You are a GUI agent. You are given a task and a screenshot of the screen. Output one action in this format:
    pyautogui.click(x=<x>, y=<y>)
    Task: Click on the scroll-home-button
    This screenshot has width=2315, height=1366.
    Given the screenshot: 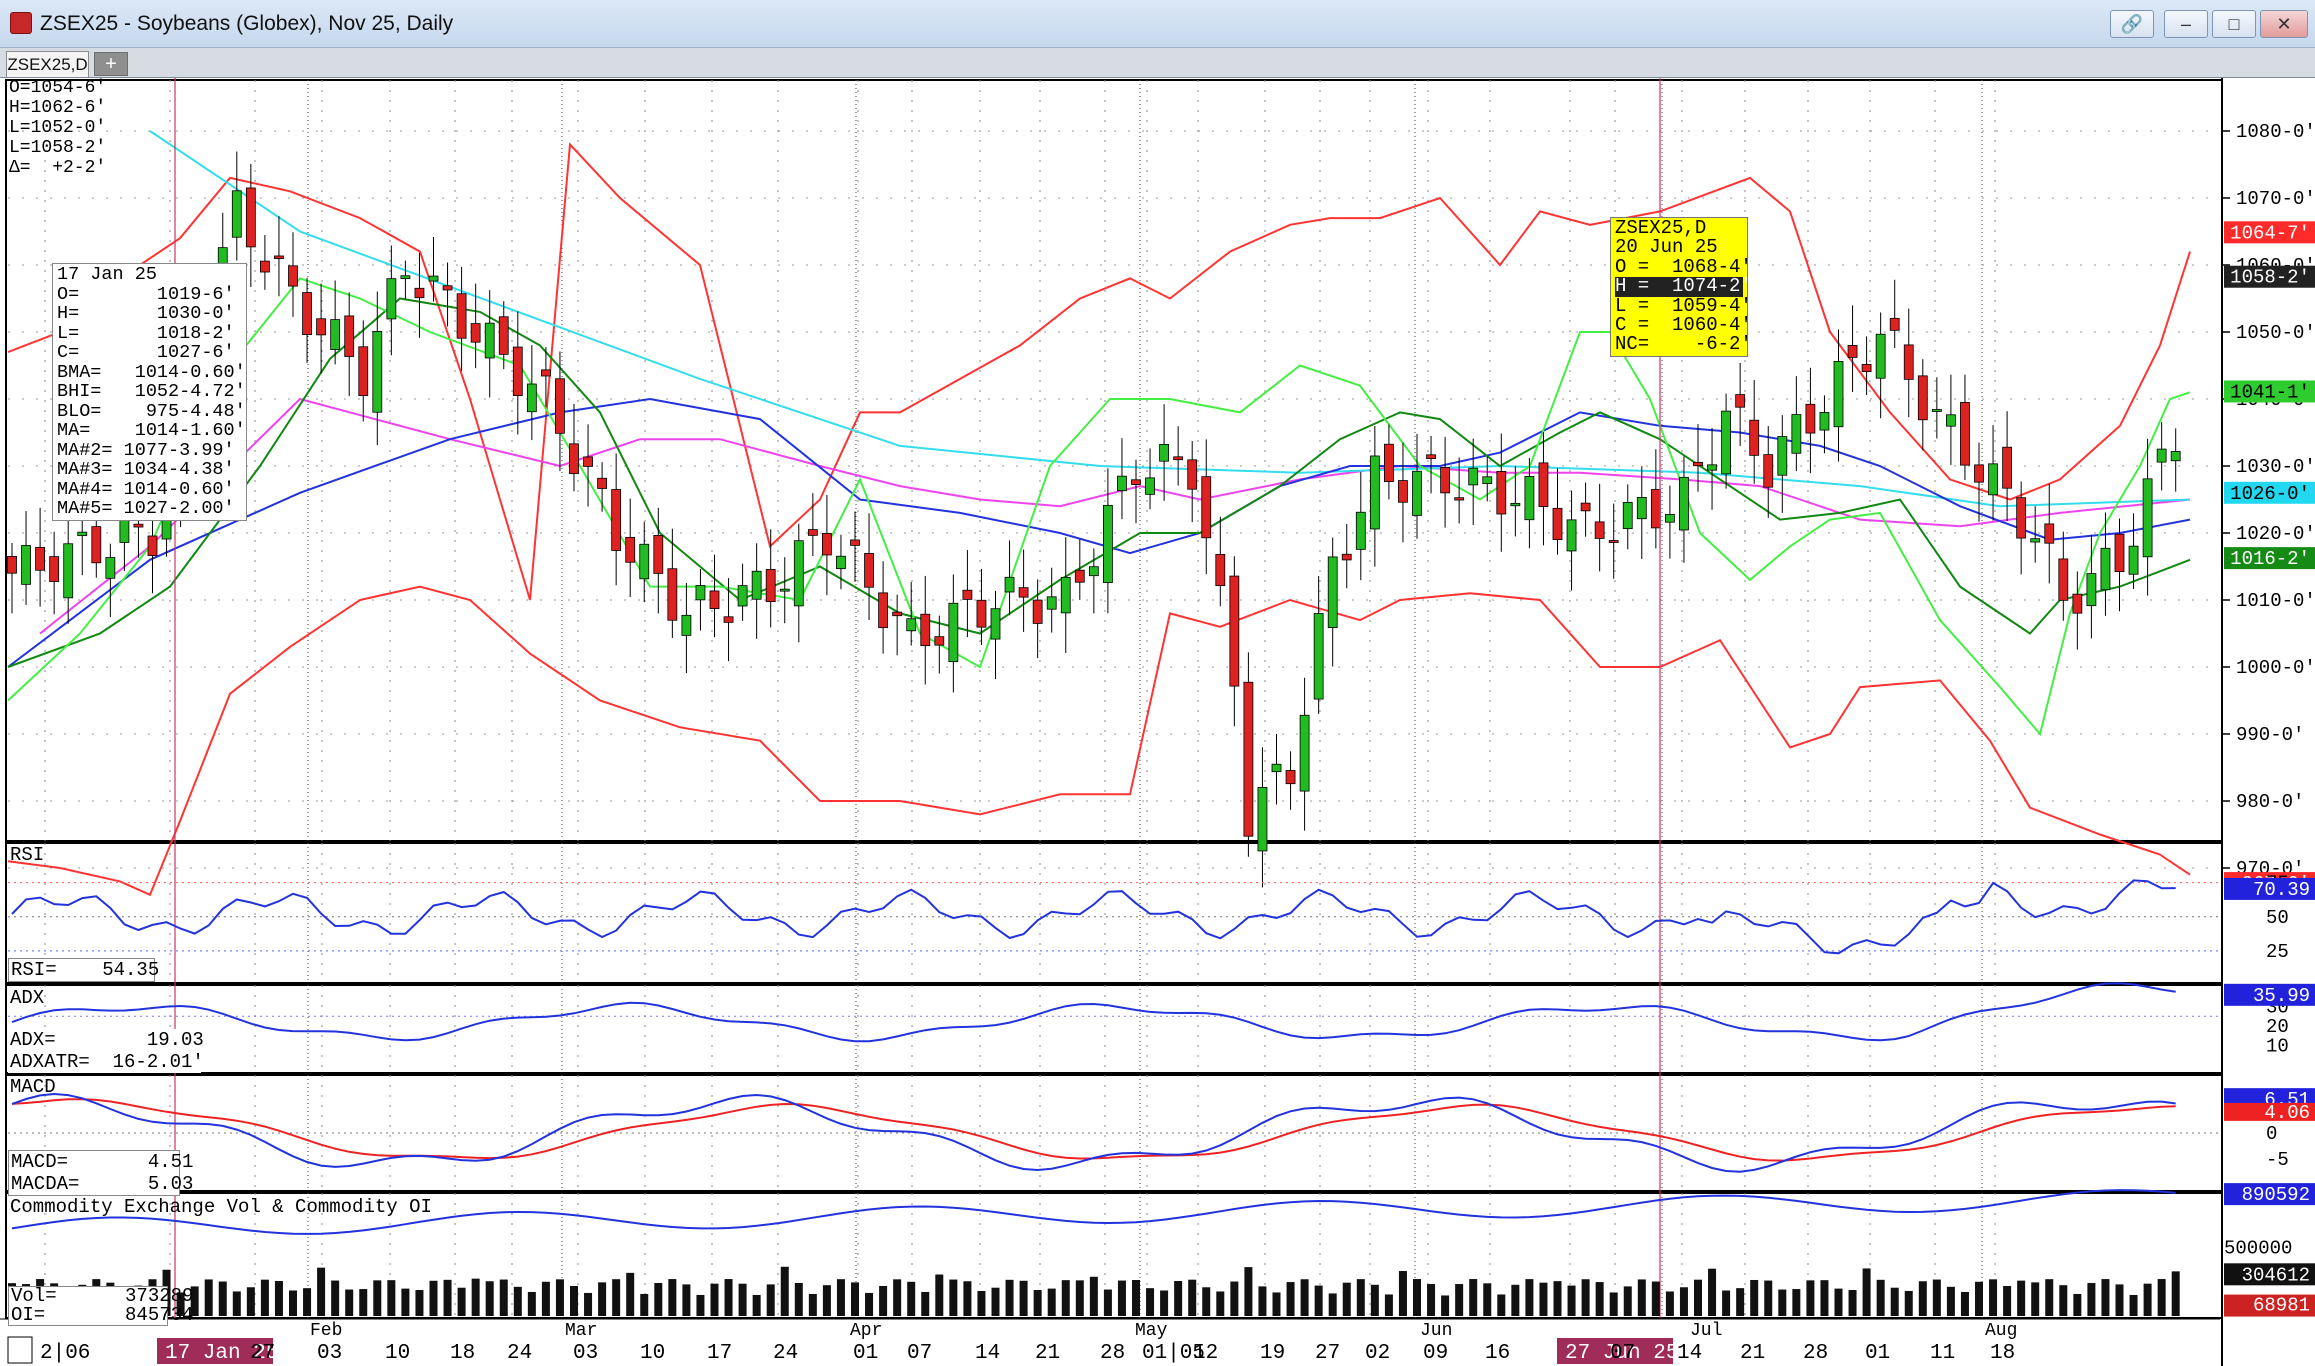 What is the action you would take?
    pyautogui.click(x=20, y=1350)
    